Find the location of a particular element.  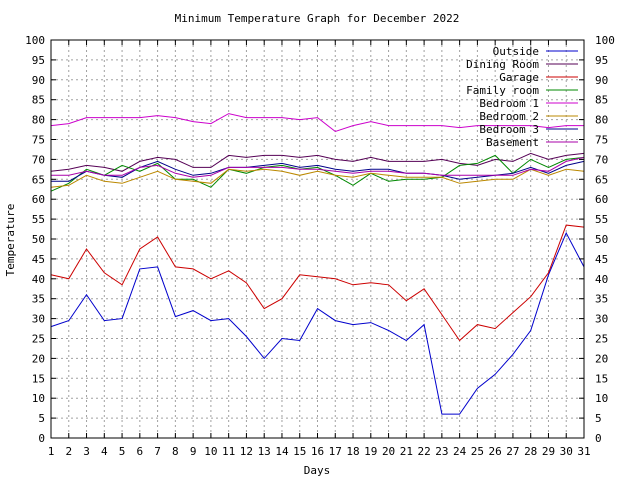

y-tick-label-right: 50 is located at coordinates (601, 239).